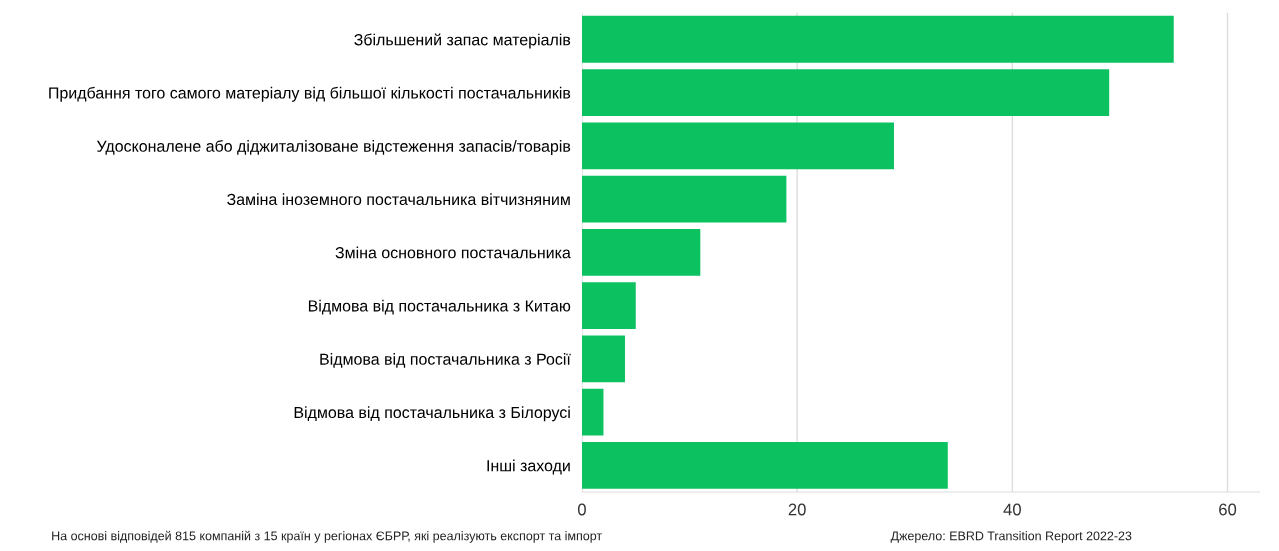  I want to click on y-tick-label: Відмова від постачальника з Росії, so click(445, 360).